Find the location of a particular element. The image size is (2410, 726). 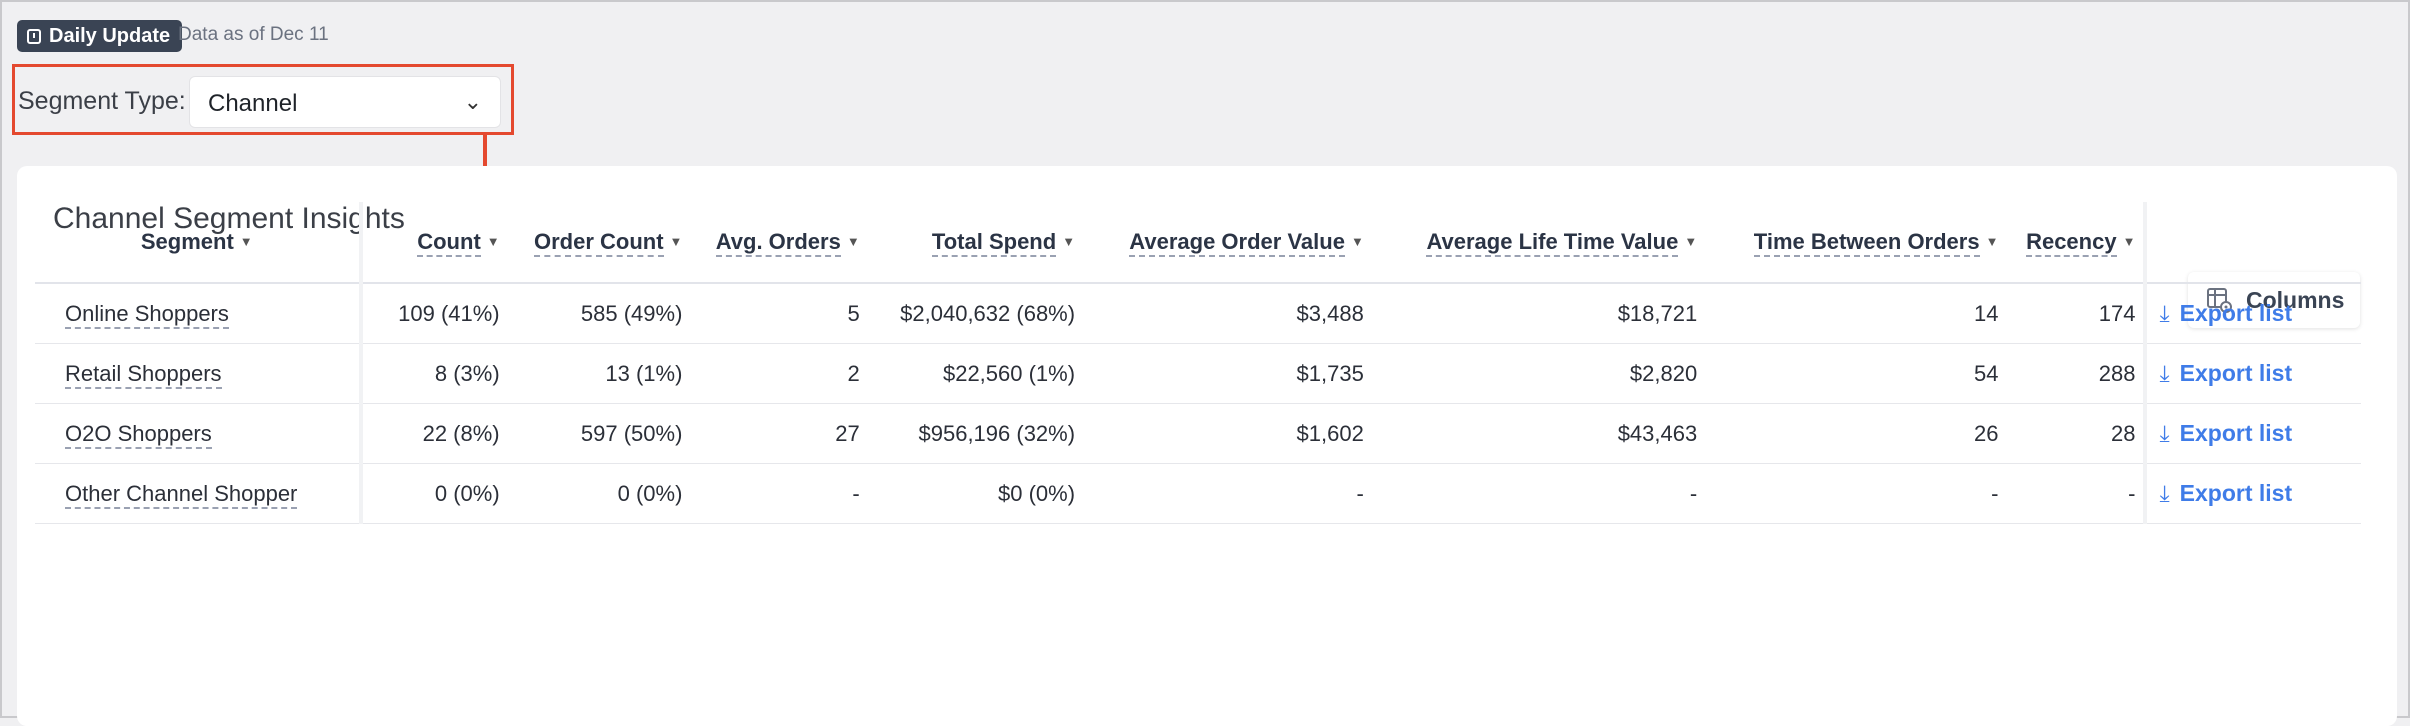

data-as-of-text: Data as of Dec 11 is located at coordinates (253, 34).